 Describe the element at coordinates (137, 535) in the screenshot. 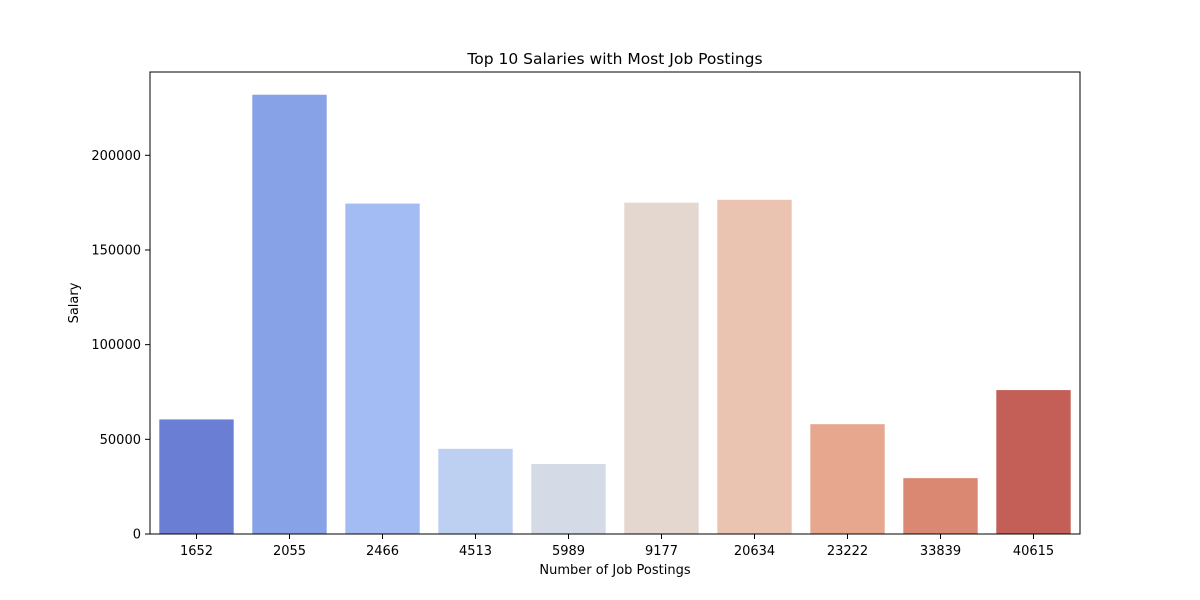

I see `y-tick-label: 0` at that location.